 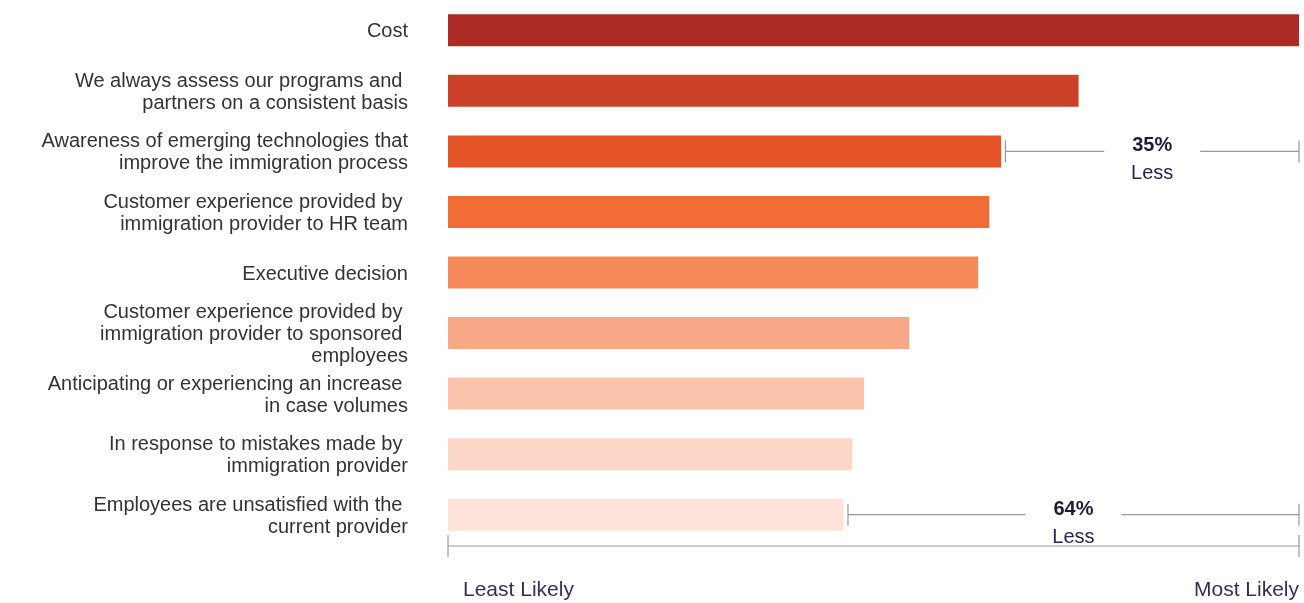 I want to click on y-tick-label: Cost, so click(x=387, y=30).